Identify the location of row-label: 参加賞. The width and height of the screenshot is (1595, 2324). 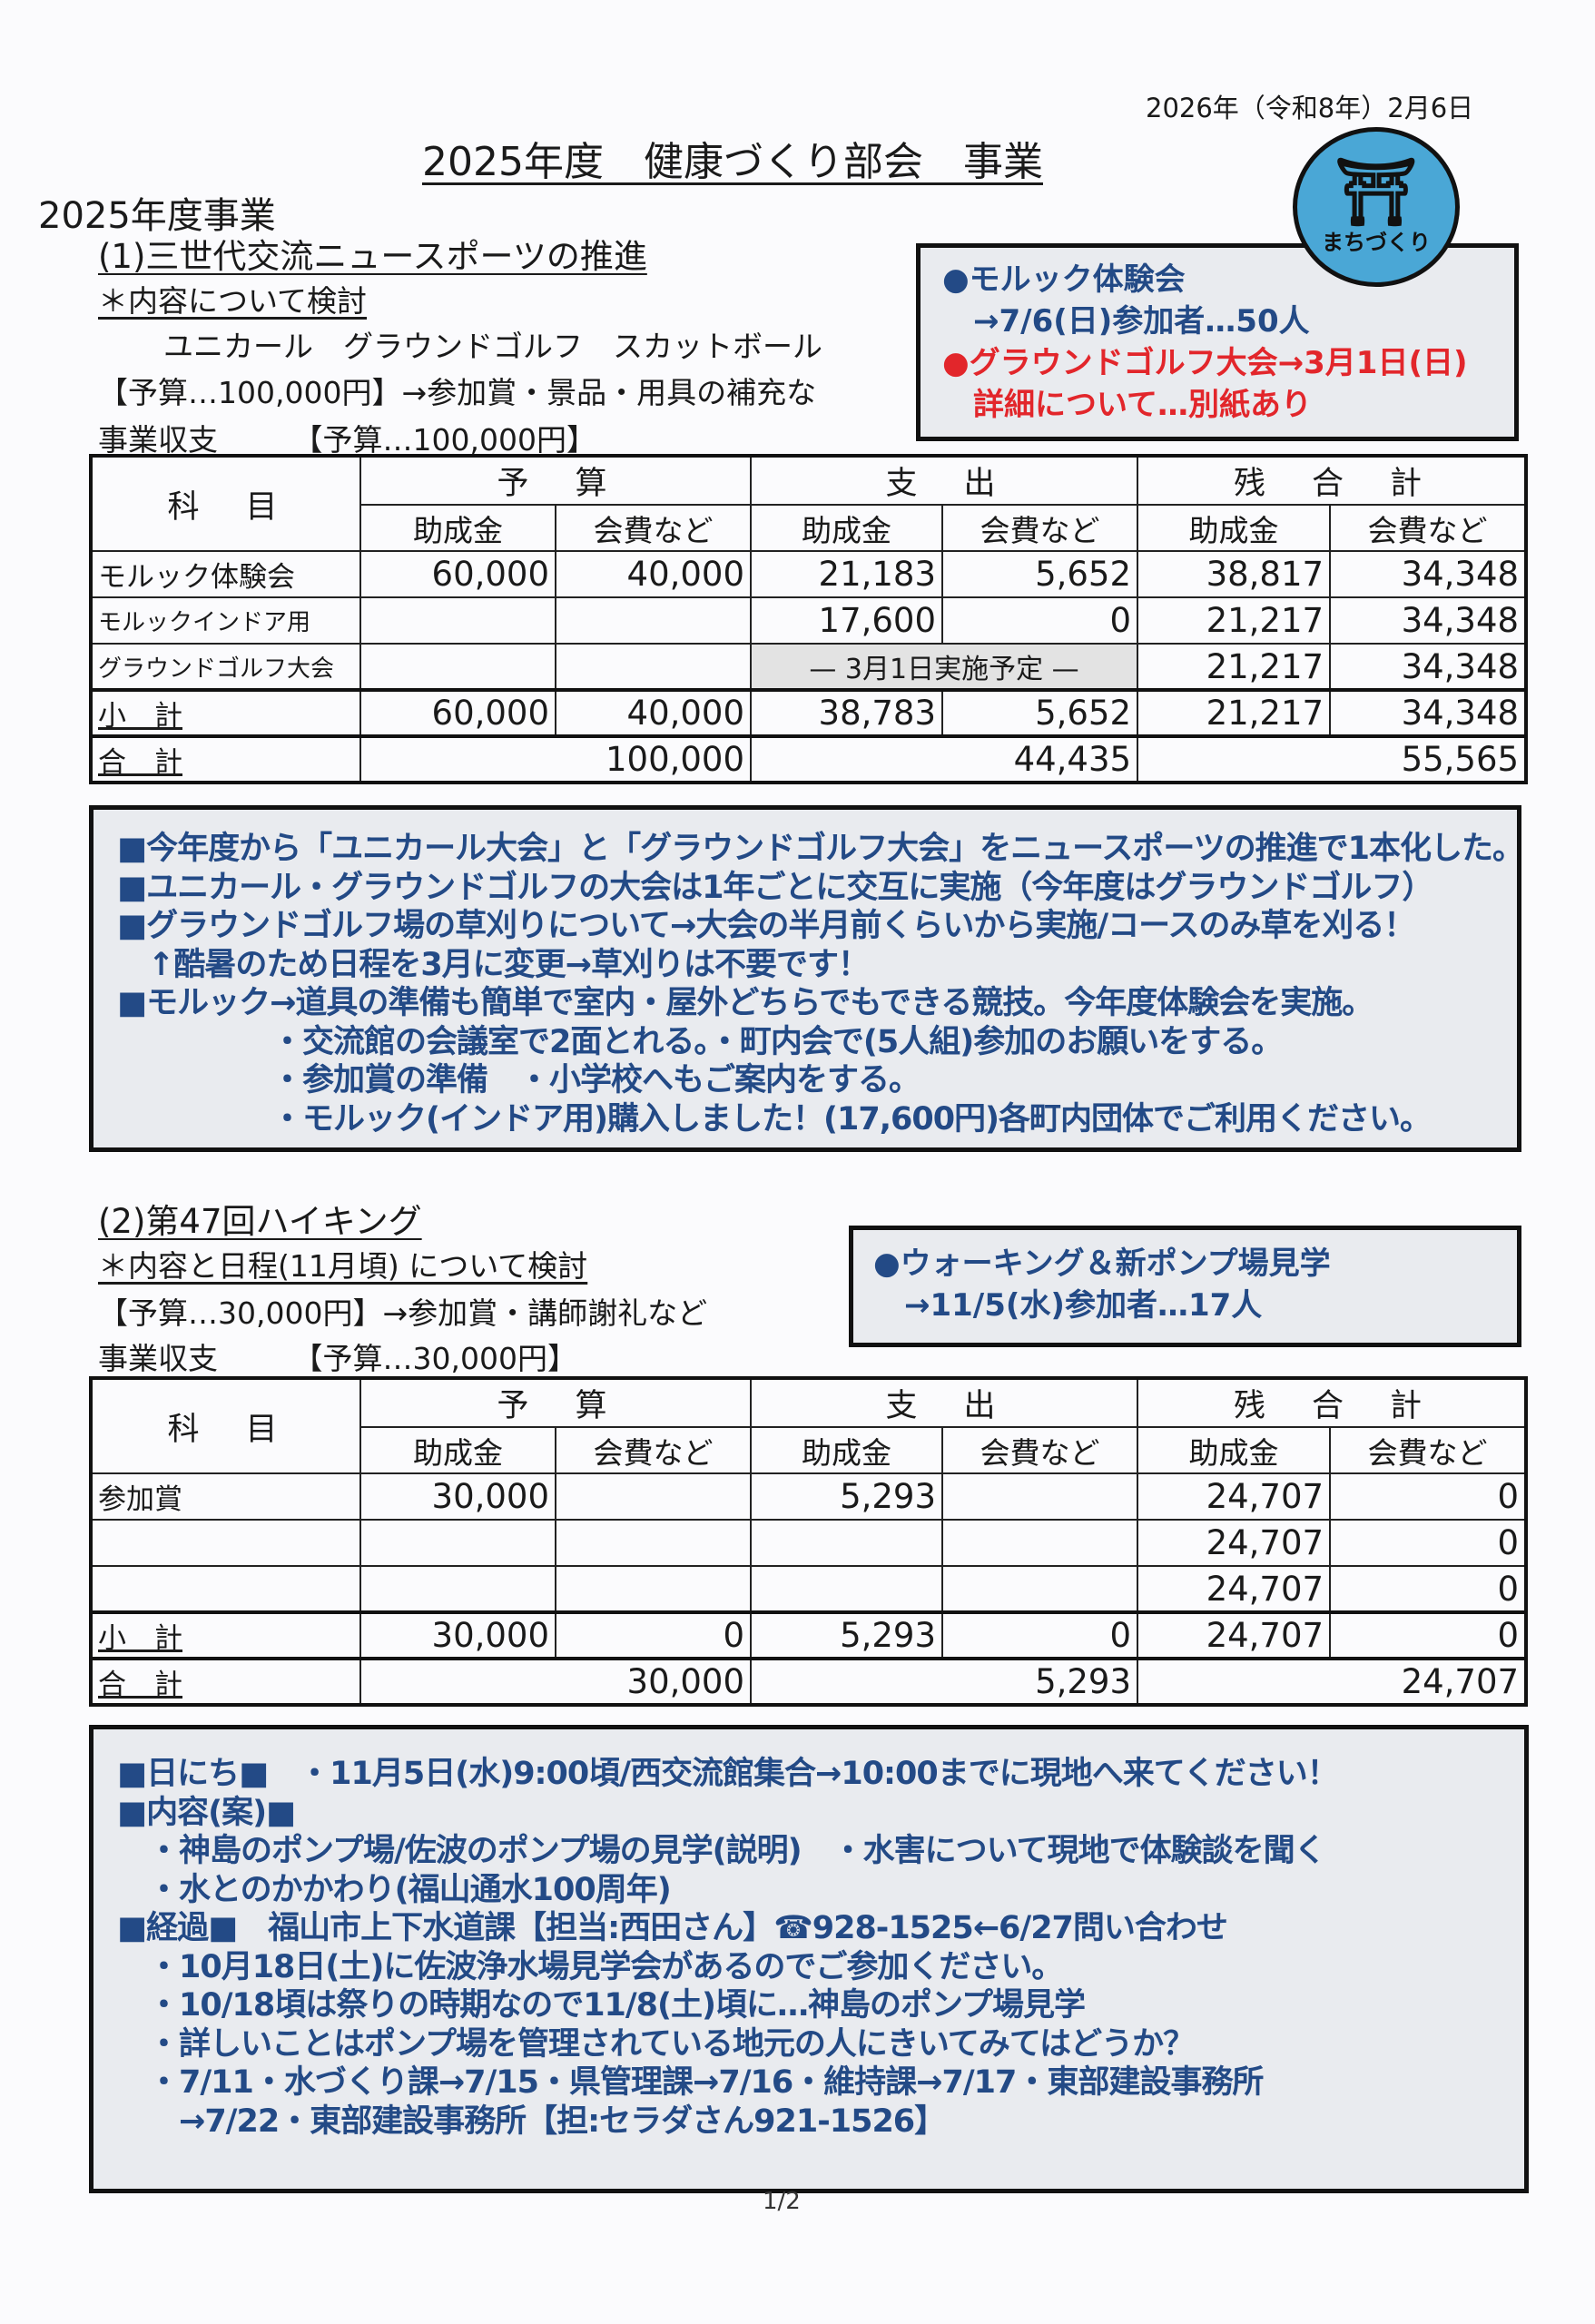
(226, 1496).